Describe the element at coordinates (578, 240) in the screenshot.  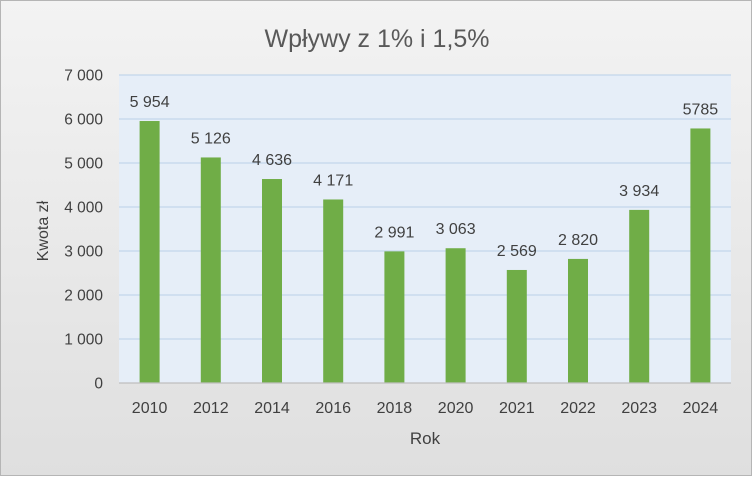
I see `data-label: 2 820` at that location.